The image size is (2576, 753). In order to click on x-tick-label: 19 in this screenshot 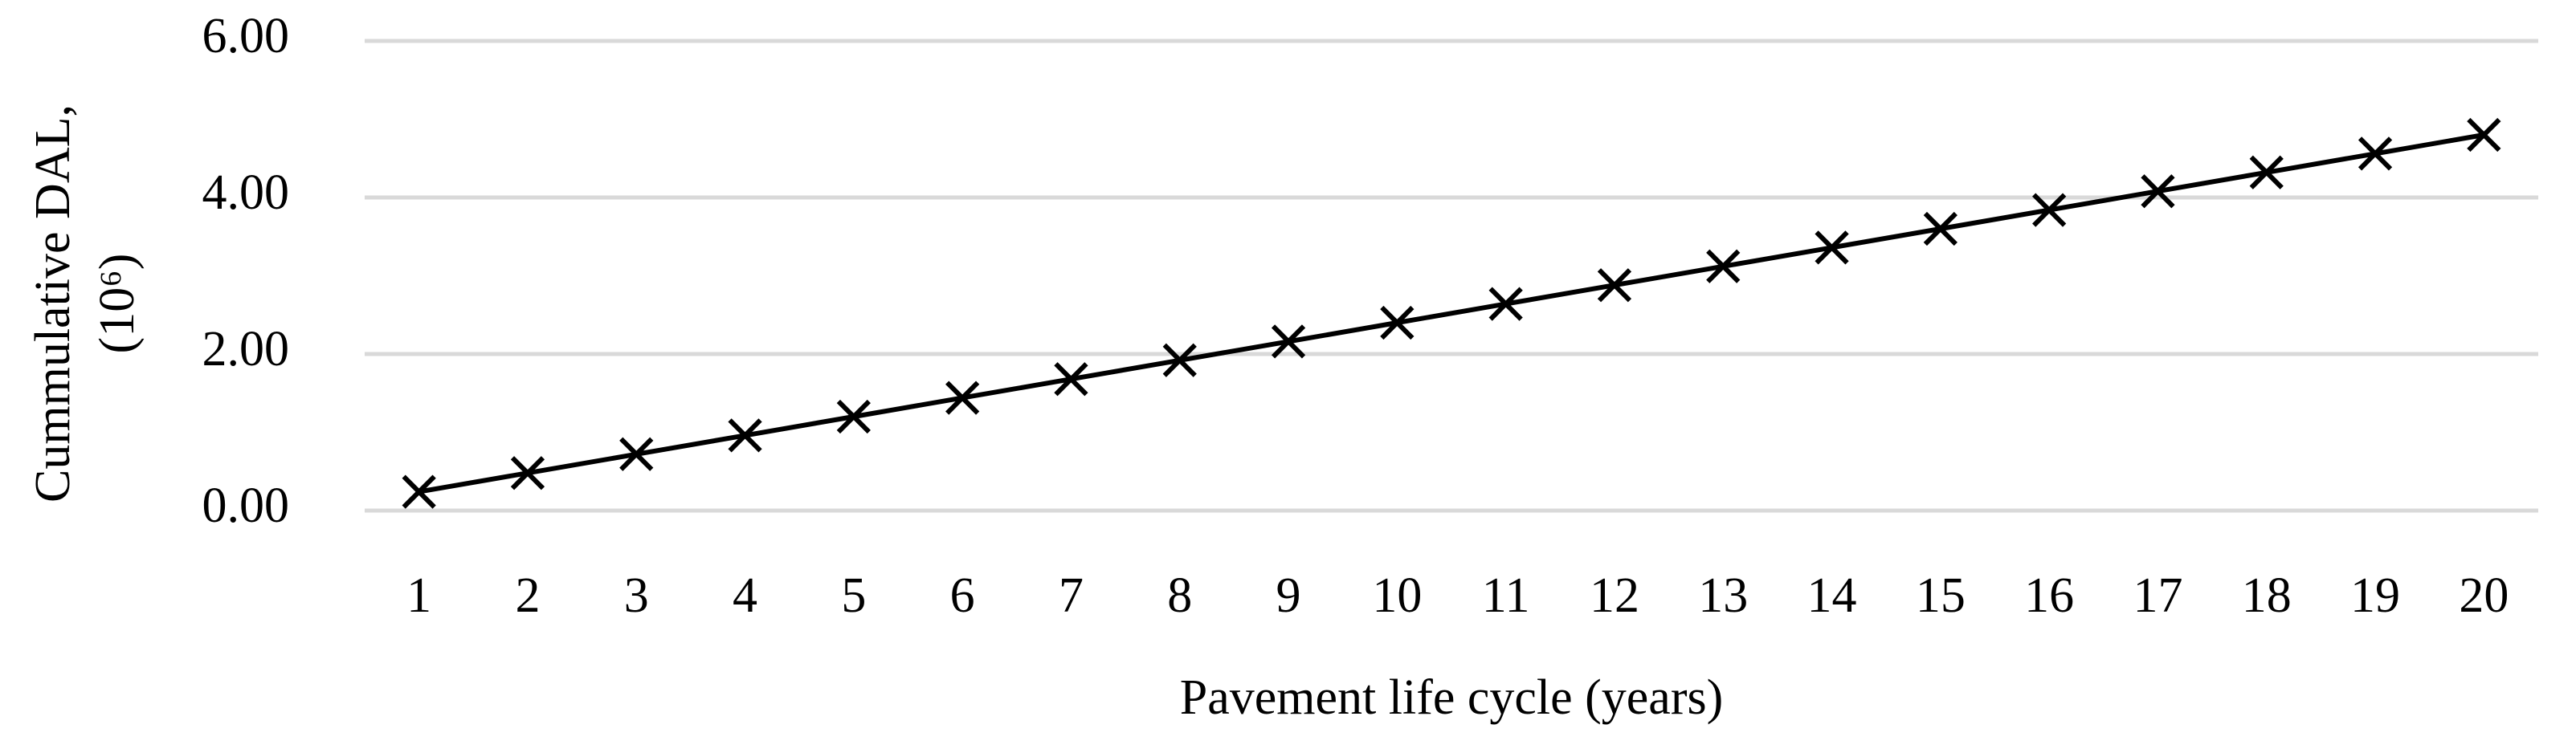, I will do `click(2375, 595)`.